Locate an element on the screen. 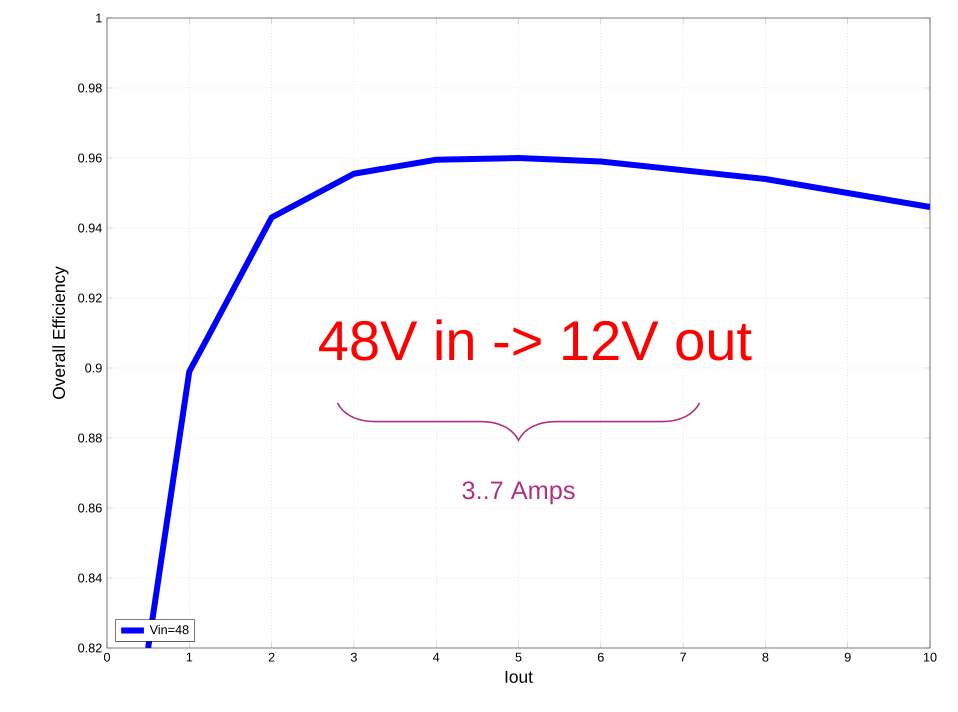  annotation: 48V in -> 12V out is located at coordinates (535, 340).